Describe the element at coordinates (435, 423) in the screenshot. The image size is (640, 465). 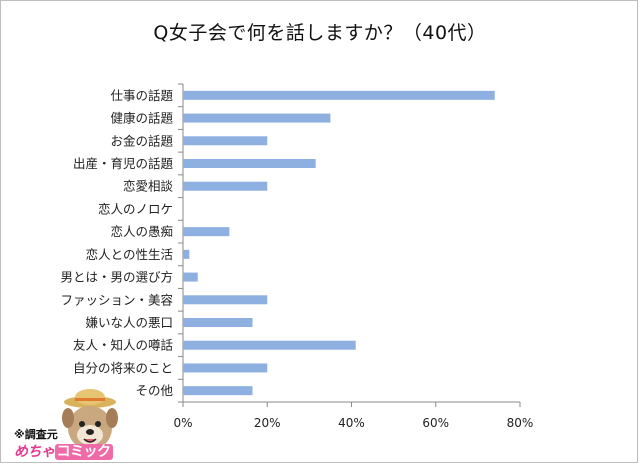
I see `x-tick-label: 60%` at that location.